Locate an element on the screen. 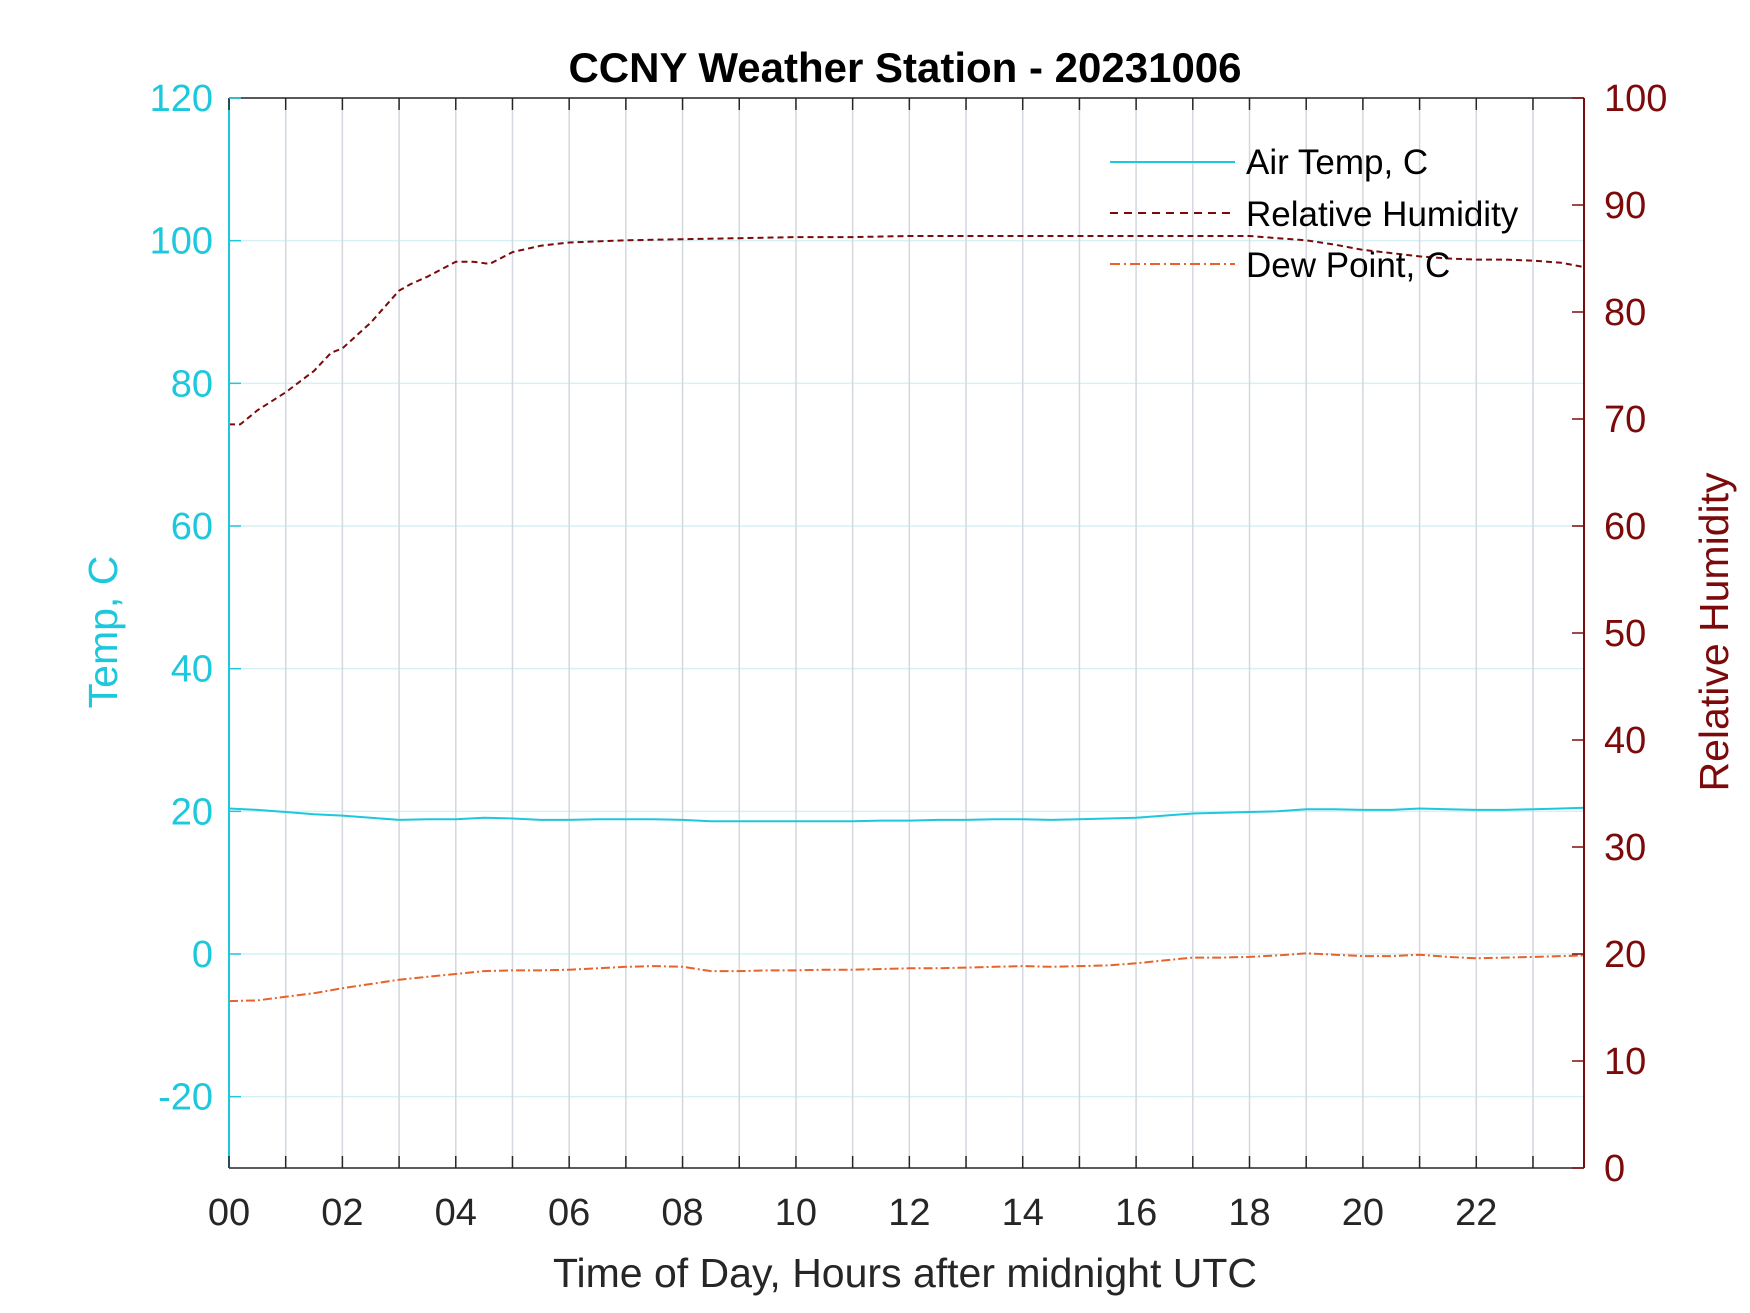  legend-label-air-temp: Air Temp, C is located at coordinates (1337, 162).